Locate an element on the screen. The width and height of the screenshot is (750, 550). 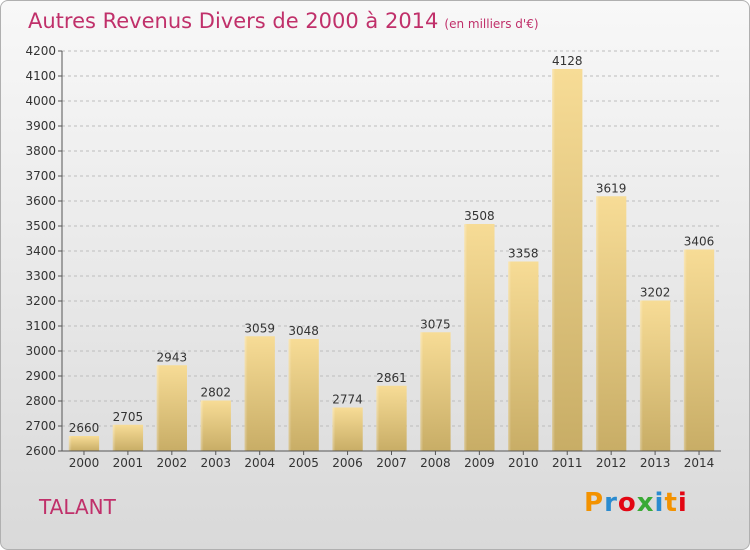
data-label: 2660 is located at coordinates (84, 428).